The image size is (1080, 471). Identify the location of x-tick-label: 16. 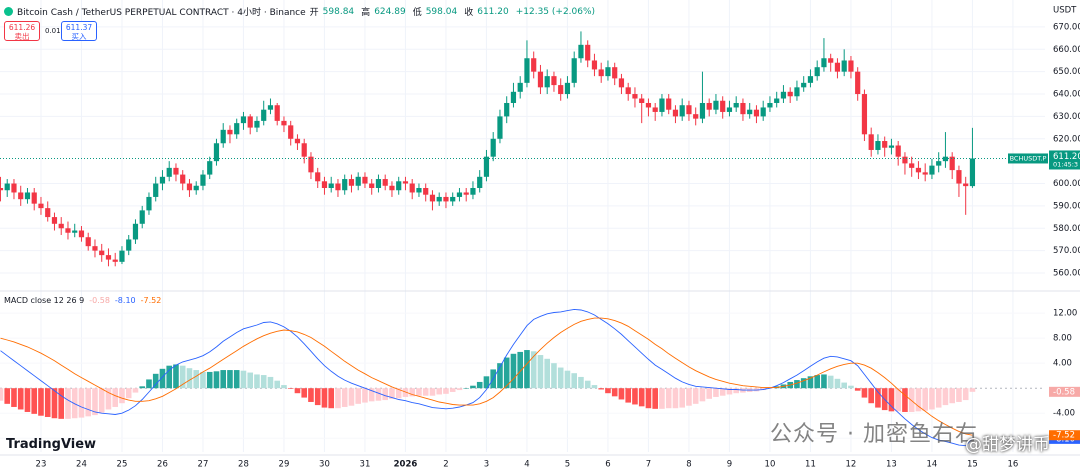
(1013, 465).